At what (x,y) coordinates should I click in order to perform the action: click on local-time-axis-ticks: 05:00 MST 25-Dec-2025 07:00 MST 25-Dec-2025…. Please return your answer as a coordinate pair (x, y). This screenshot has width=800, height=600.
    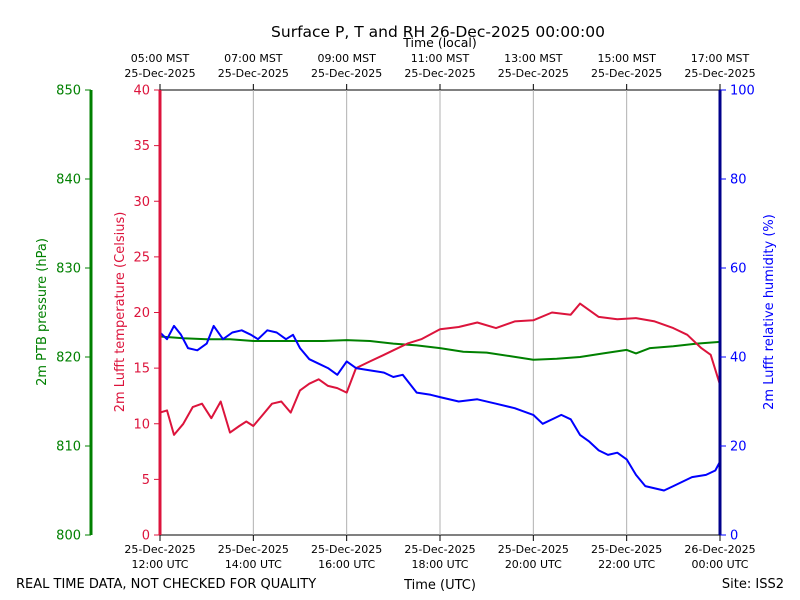
    Looking at the image, I should click on (440, 71).